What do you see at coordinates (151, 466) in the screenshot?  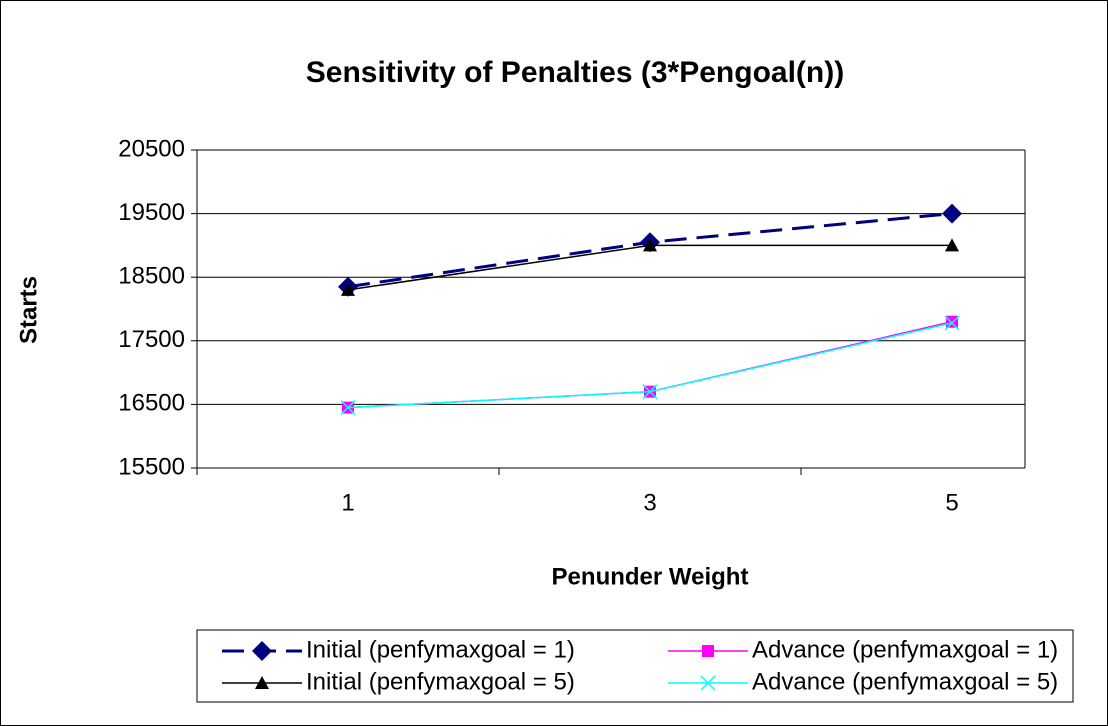 I see `y-tick-label: 15500` at bounding box center [151, 466].